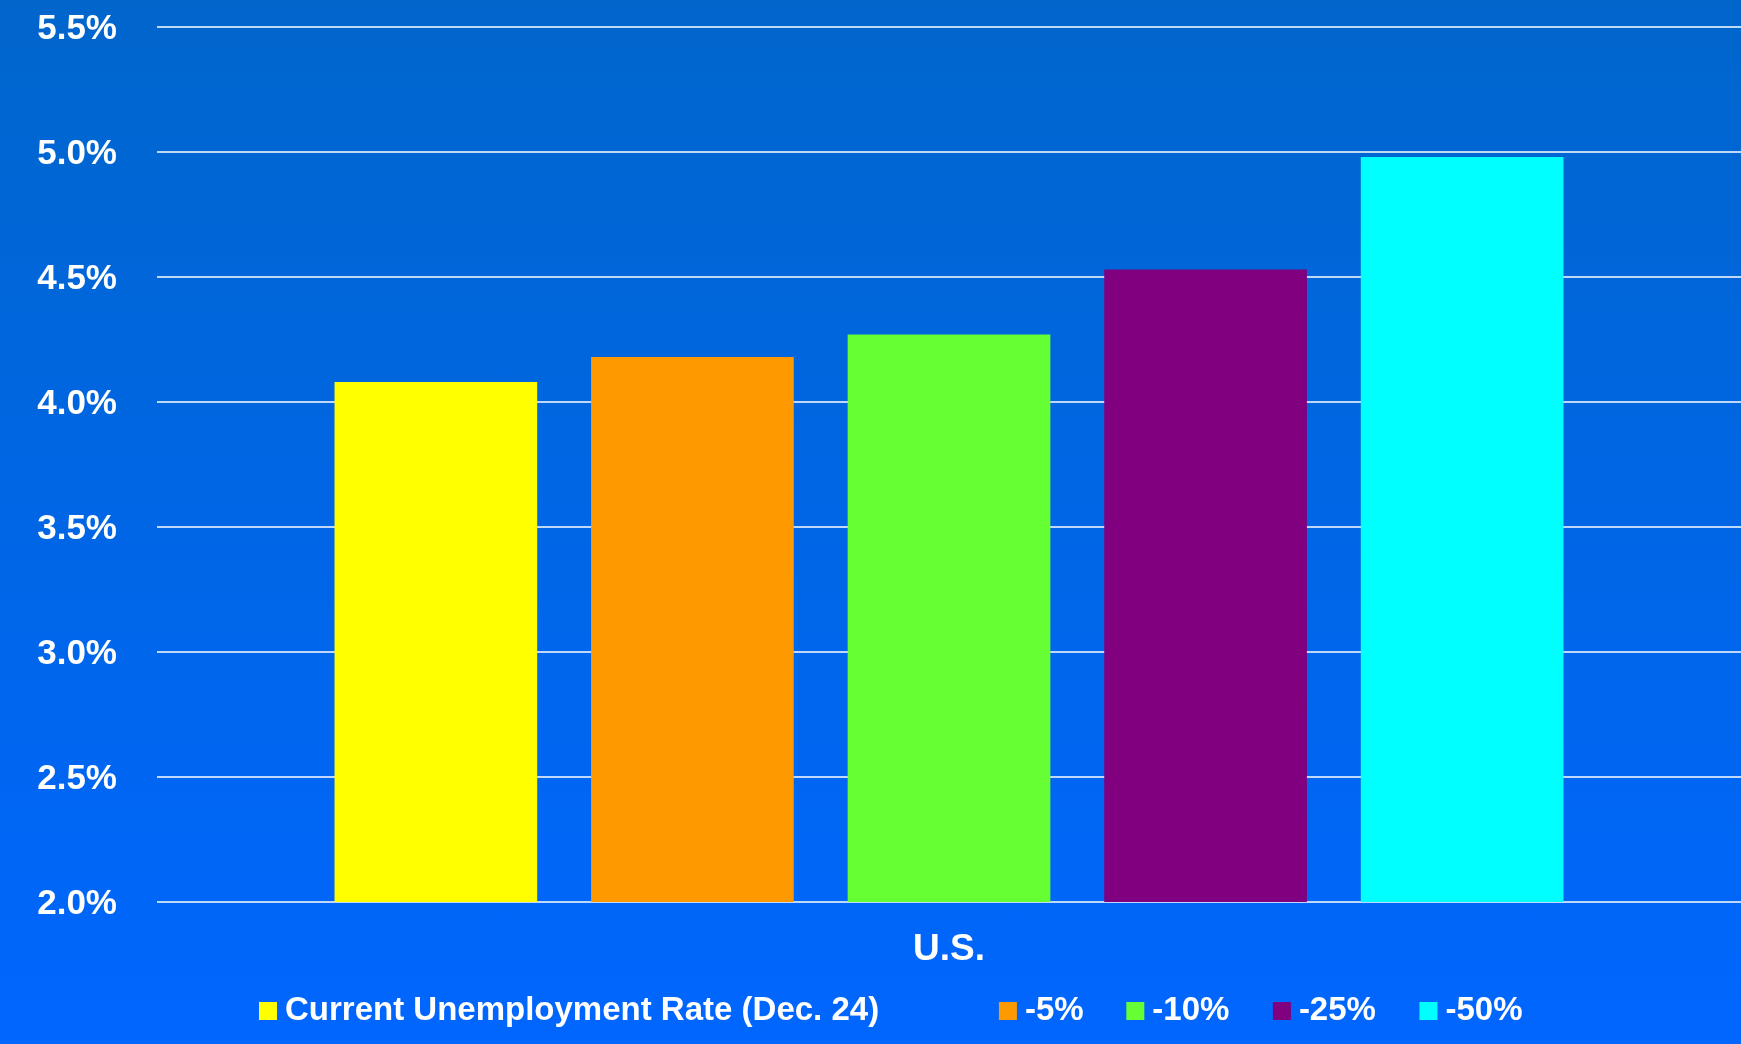 This screenshot has width=1741, height=1044. What do you see at coordinates (77, 902) in the screenshot?
I see `y-tick-label: 2.0%` at bounding box center [77, 902].